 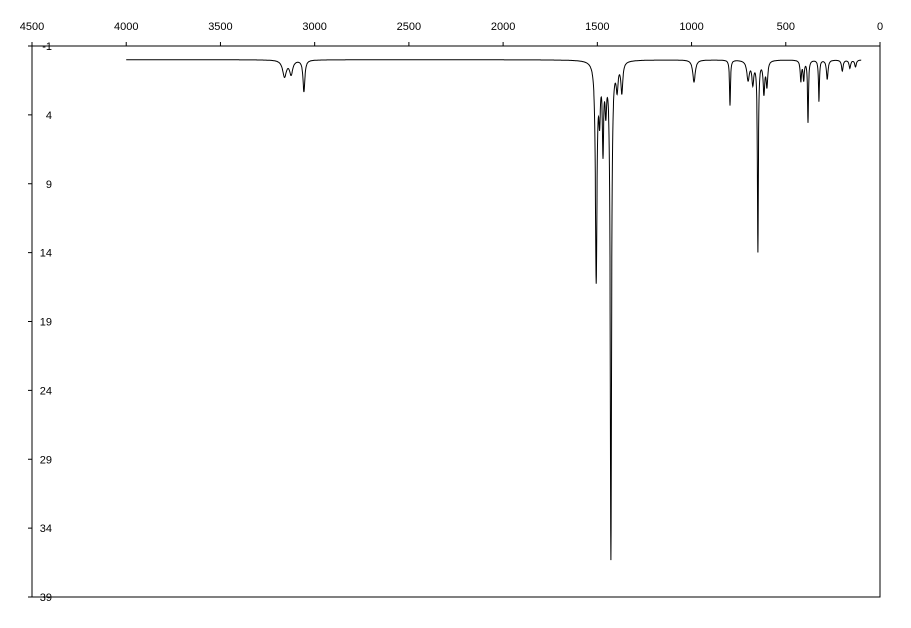 I want to click on x-tick-label: 4500, so click(x=32, y=27).